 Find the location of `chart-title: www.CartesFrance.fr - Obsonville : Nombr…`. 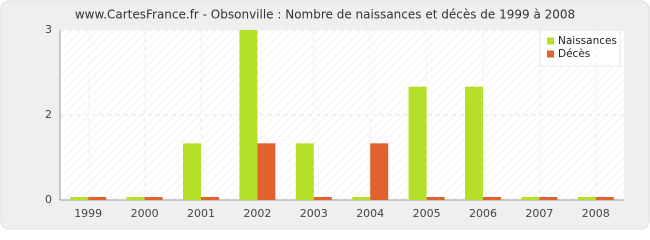

chart-title: www.CartesFrance.fr - Obsonville : Nombr… is located at coordinates (325, 15).